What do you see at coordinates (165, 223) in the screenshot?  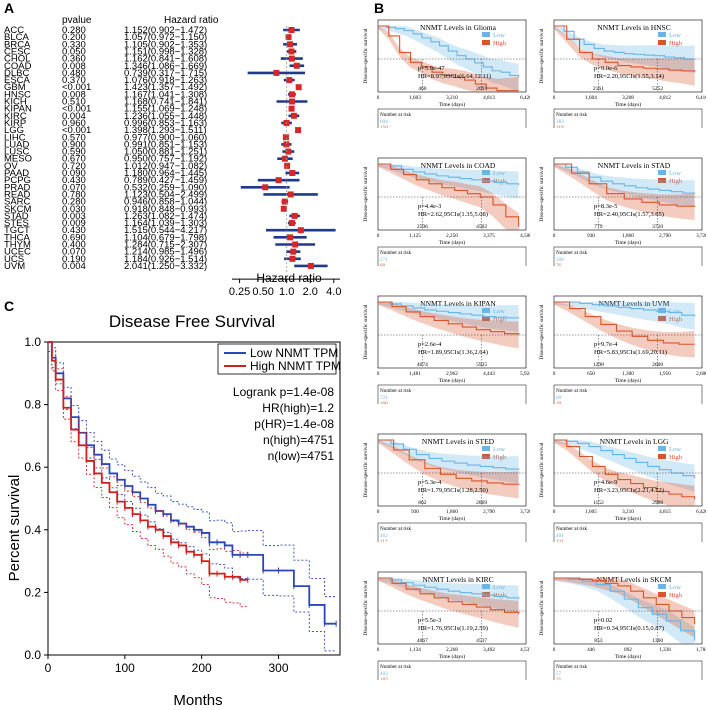 I see `forest-row-hr-text: 1.164(1.039−1.303)` at bounding box center [165, 223].